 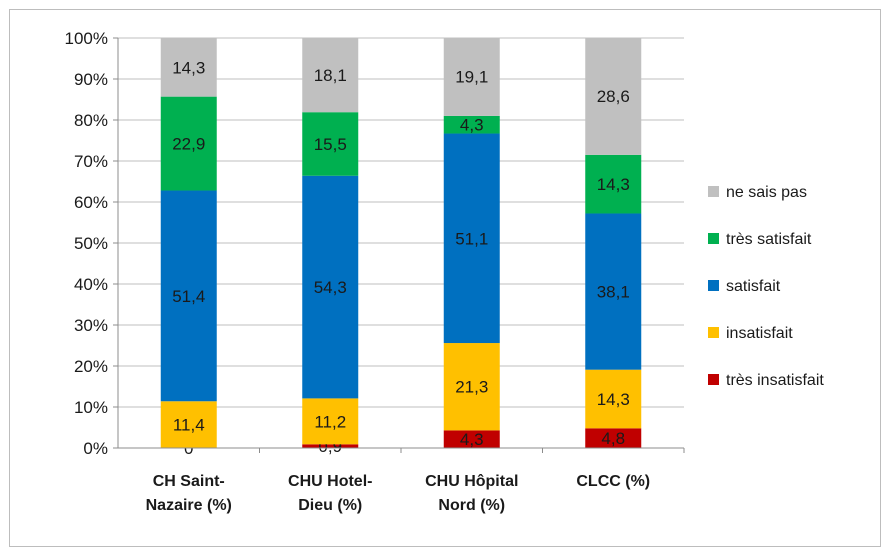 I want to click on data-label: 51,1, so click(x=471, y=238).